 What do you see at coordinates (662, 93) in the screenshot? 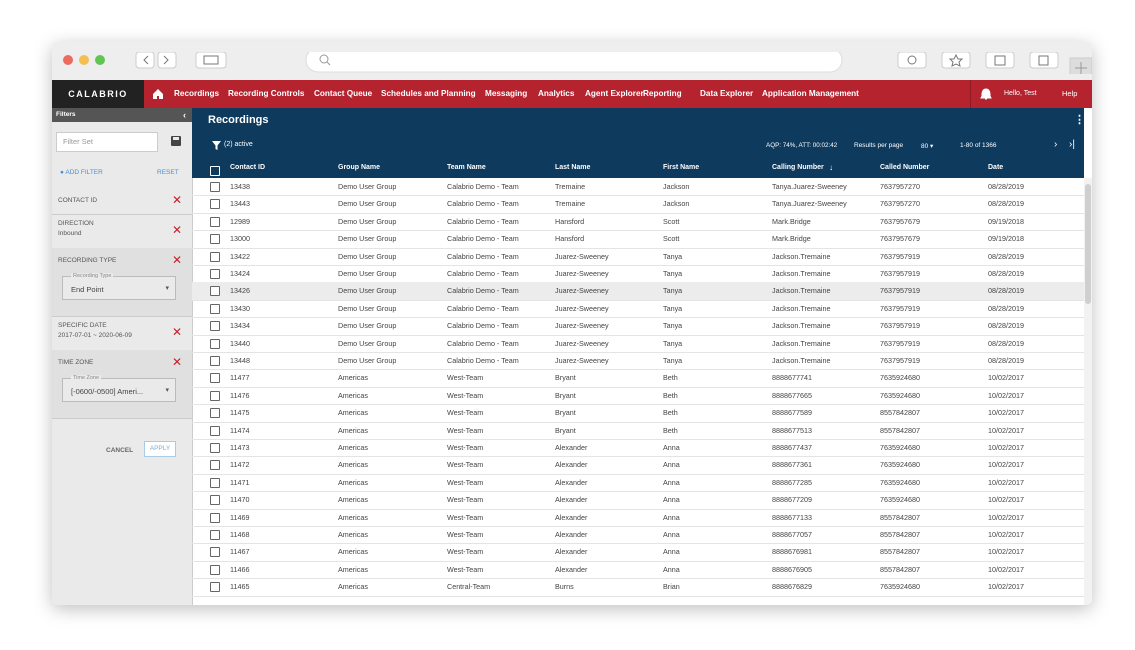
I see `nav-item: Reporting` at bounding box center [662, 93].